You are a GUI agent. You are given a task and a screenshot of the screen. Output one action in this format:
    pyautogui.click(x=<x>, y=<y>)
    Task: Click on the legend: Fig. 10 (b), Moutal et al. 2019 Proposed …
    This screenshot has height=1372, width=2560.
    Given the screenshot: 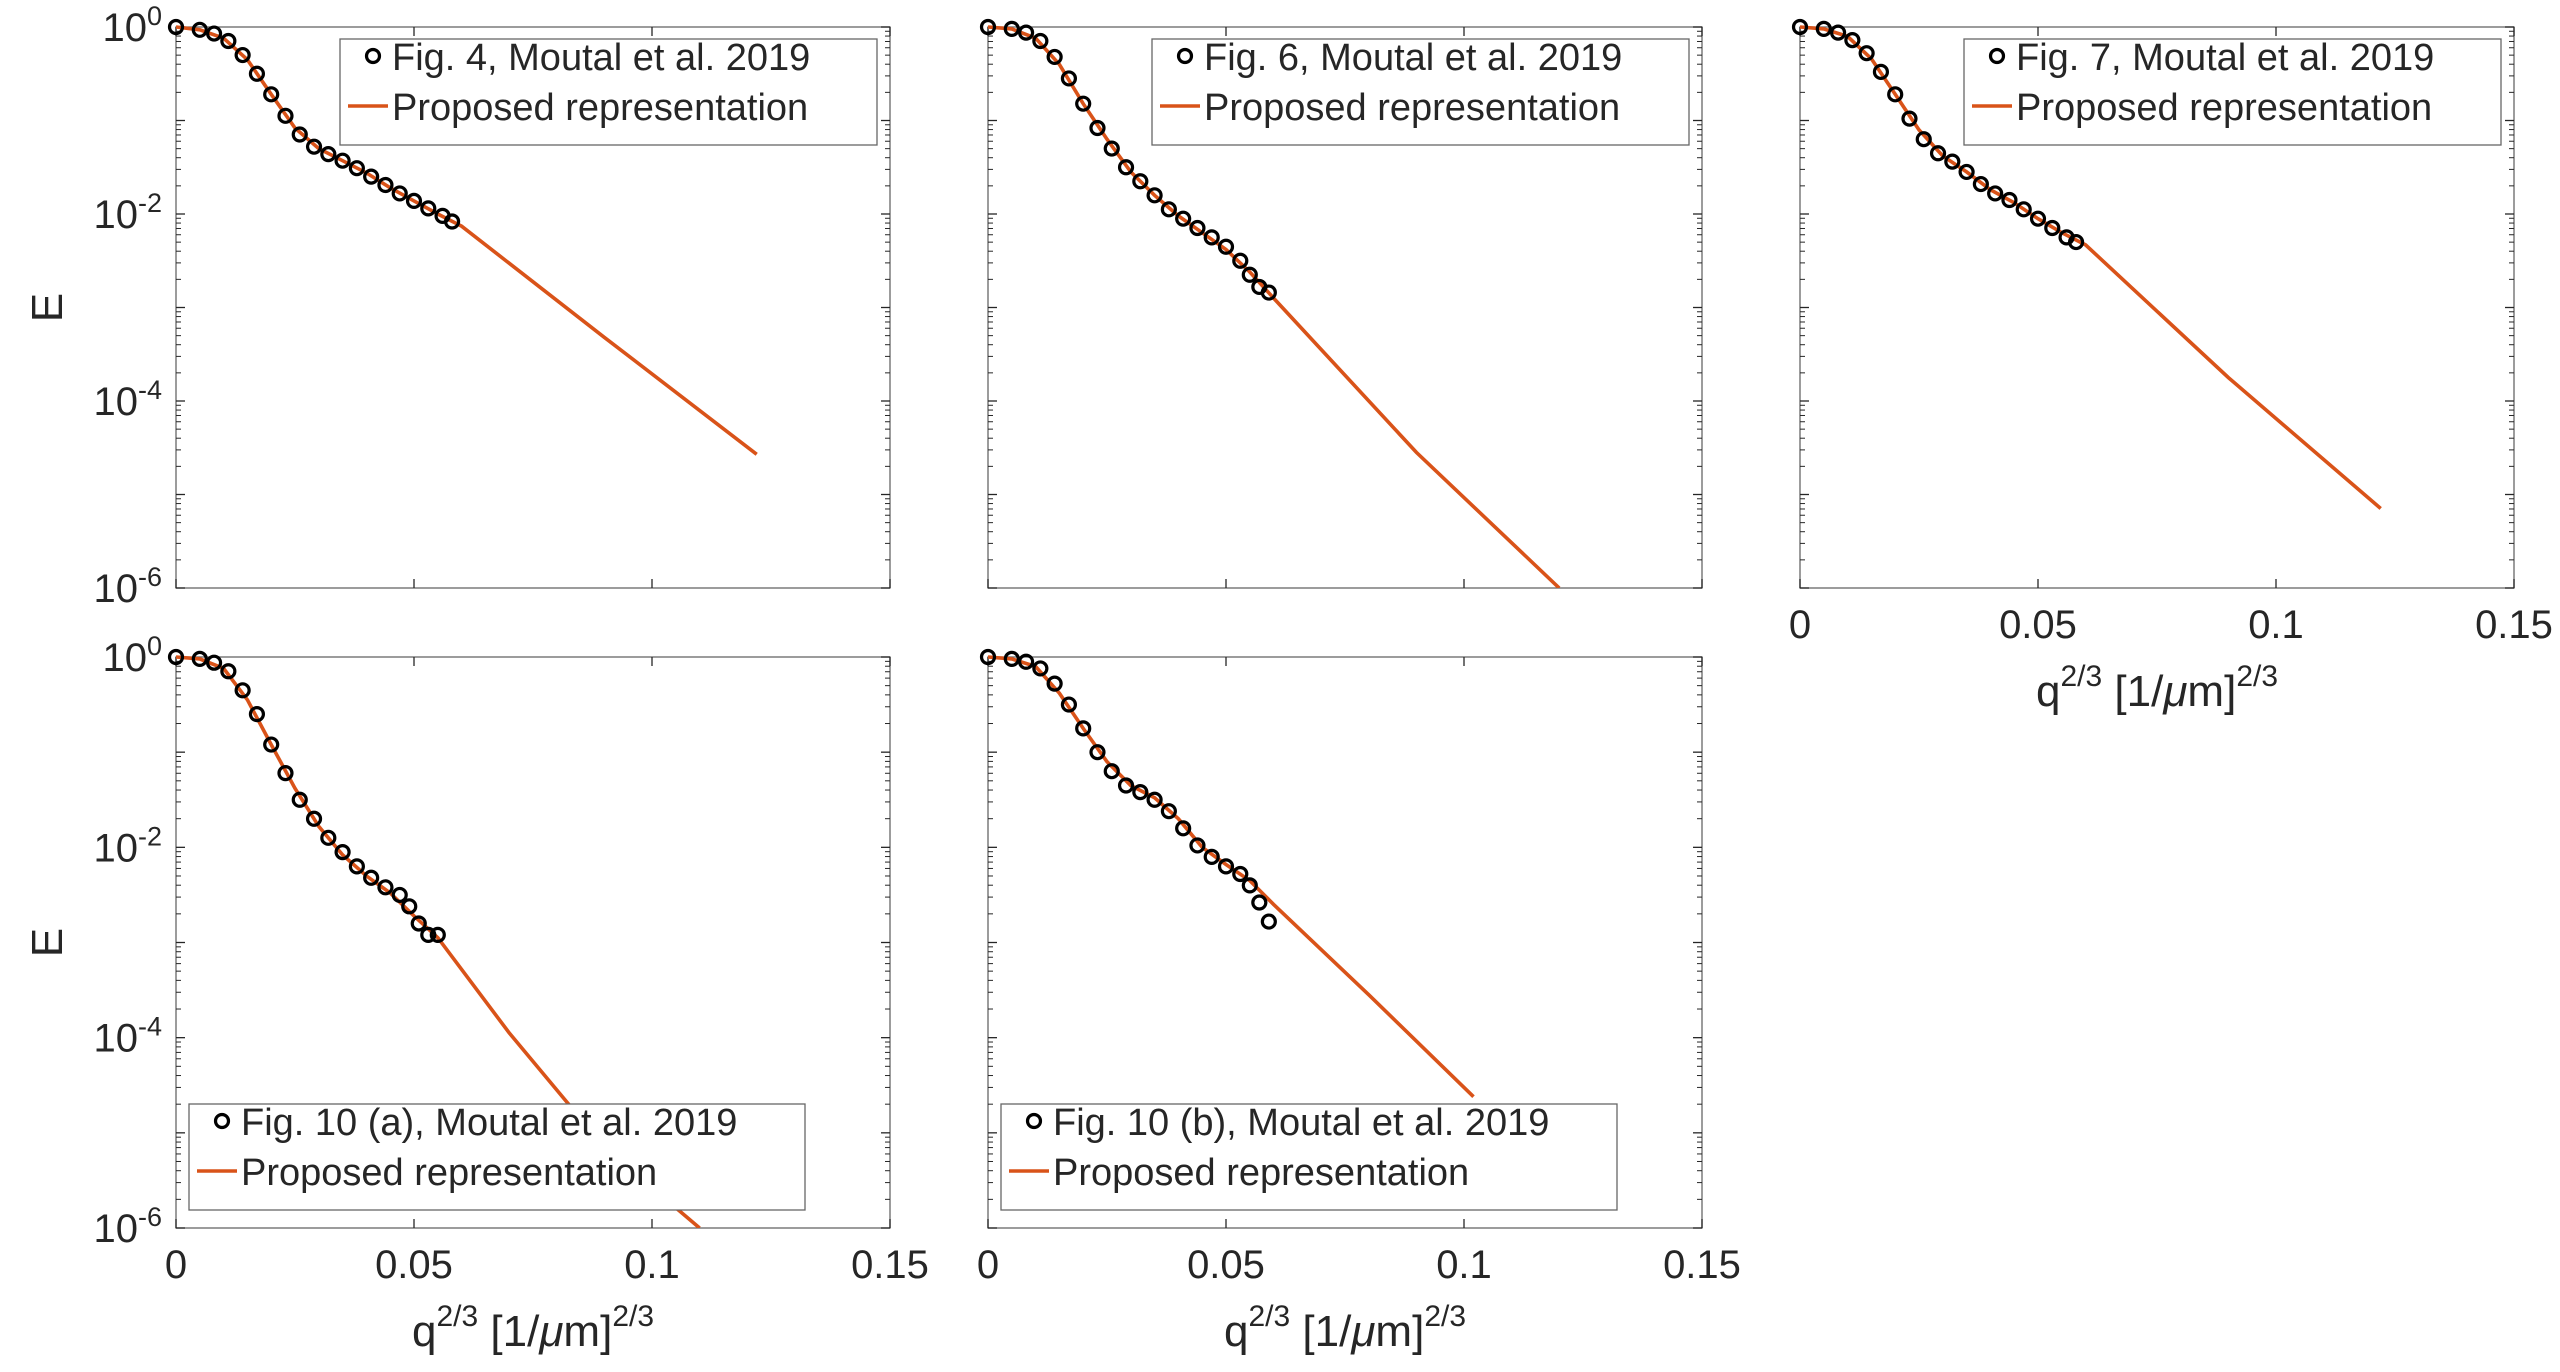 What is the action you would take?
    pyautogui.click(x=1309, y=1156)
    